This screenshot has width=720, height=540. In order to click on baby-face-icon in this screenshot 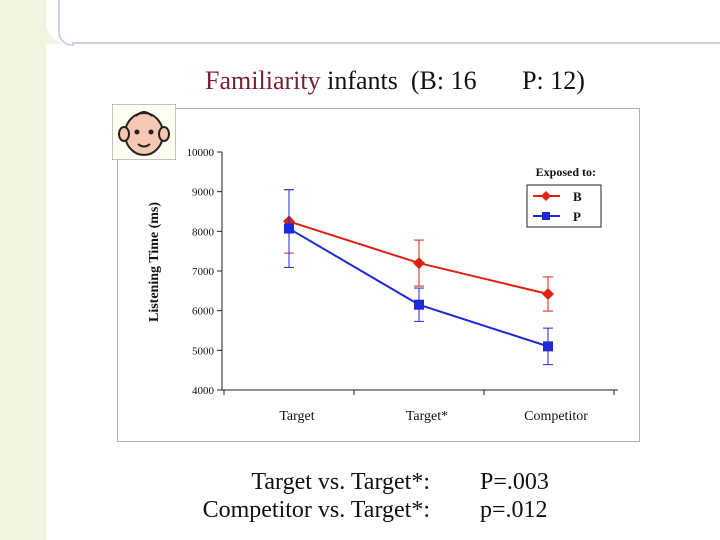, I will do `click(144, 132)`.